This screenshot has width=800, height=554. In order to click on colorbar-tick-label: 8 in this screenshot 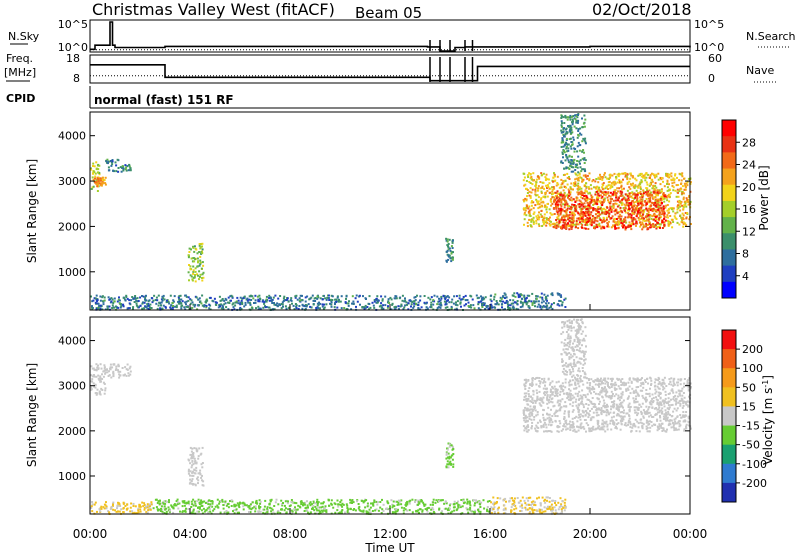, I will do `click(745, 254)`.